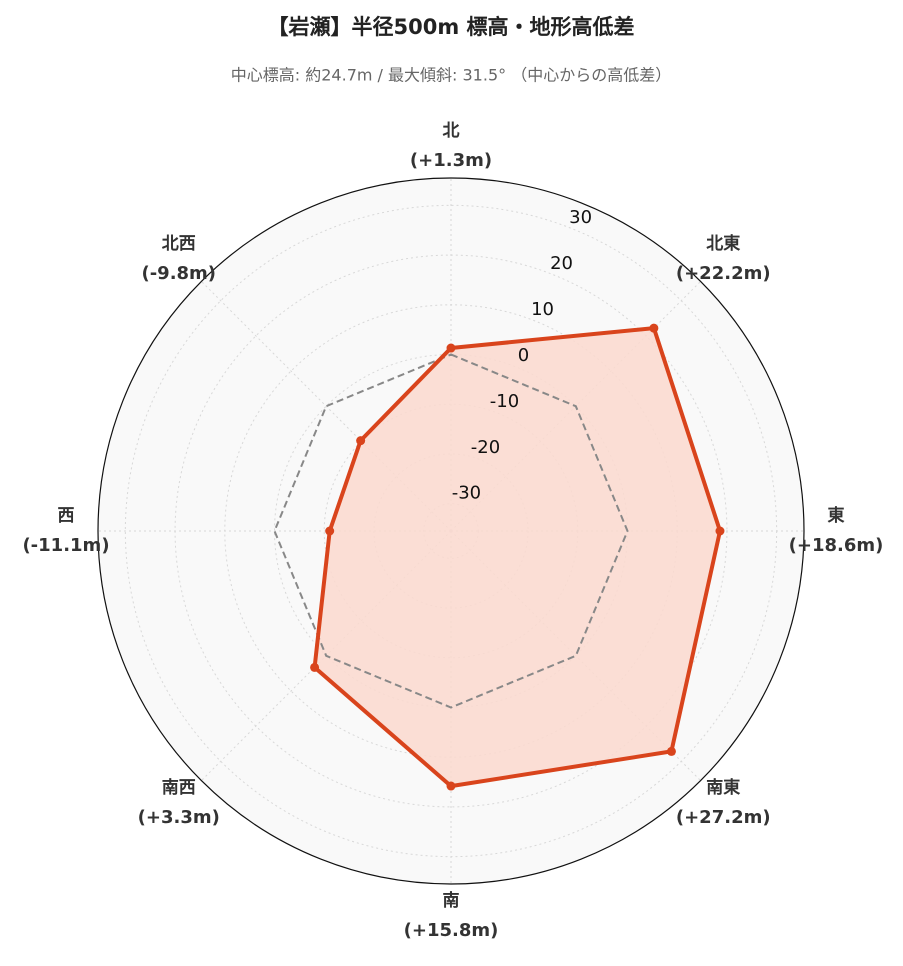 Image resolution: width=903 pixels, height=966 pixels. I want to click on category-label: 北東, so click(723, 243).